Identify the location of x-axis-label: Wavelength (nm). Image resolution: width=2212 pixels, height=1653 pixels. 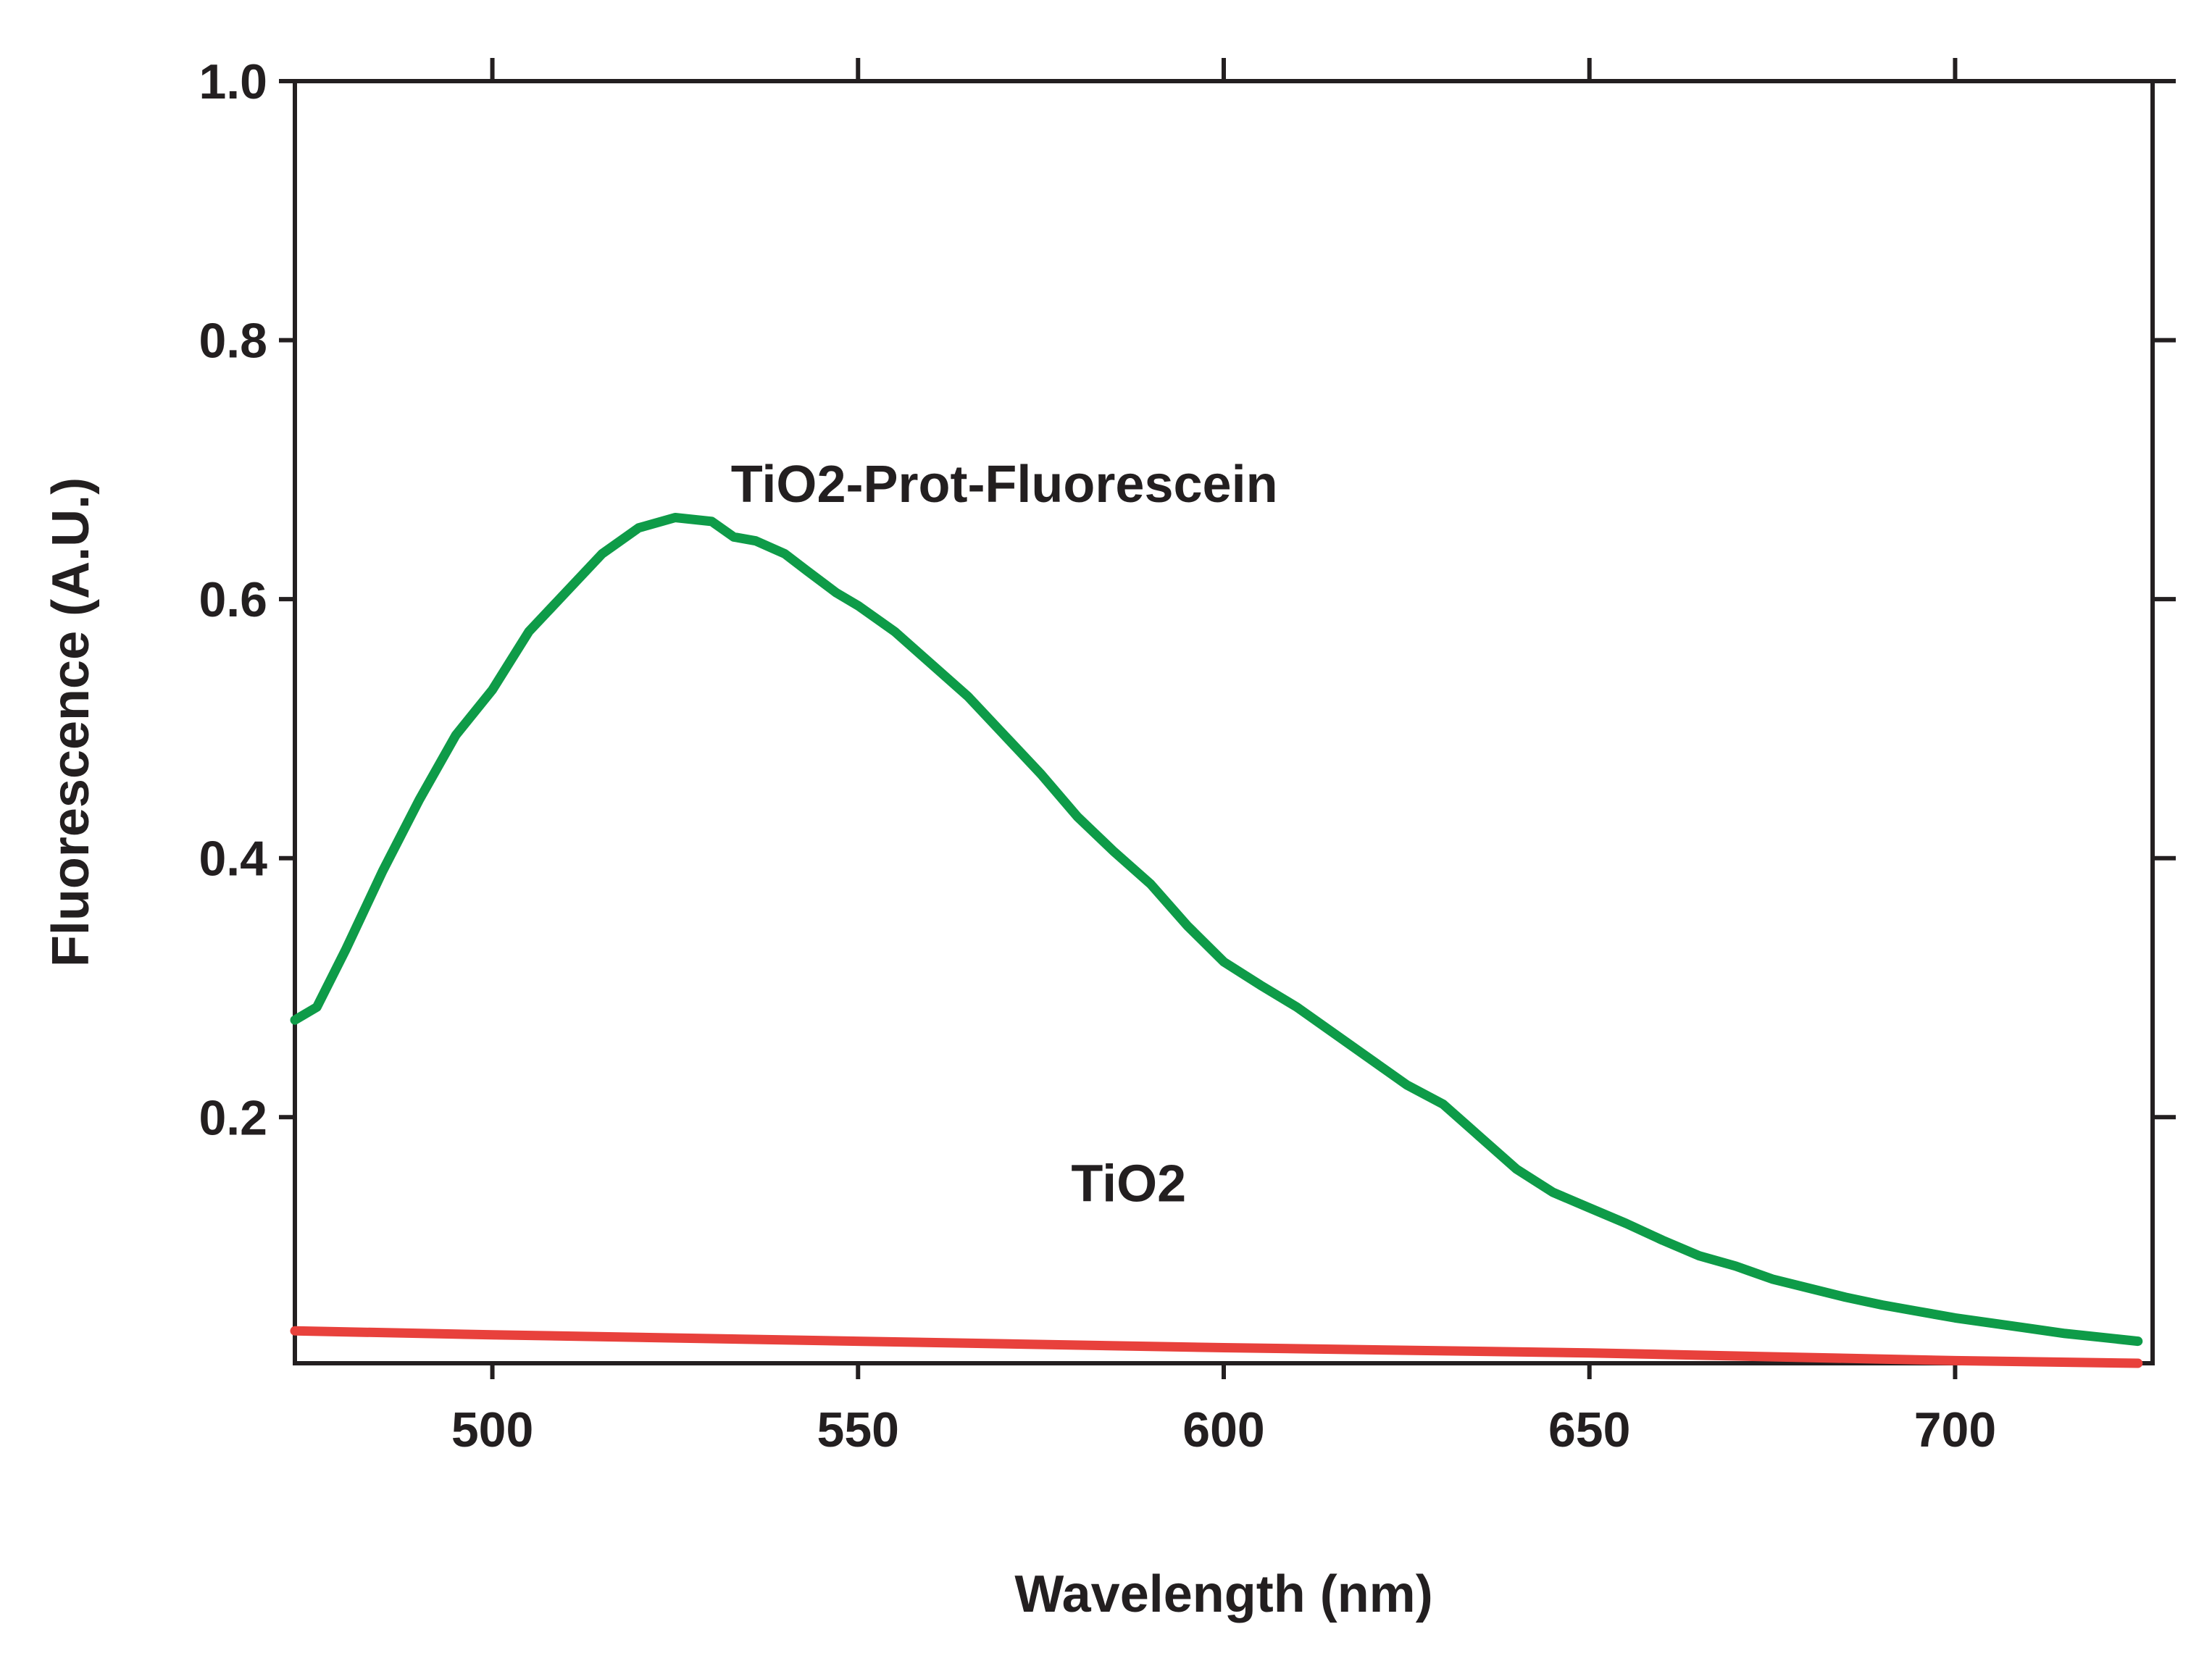
(1223, 1594).